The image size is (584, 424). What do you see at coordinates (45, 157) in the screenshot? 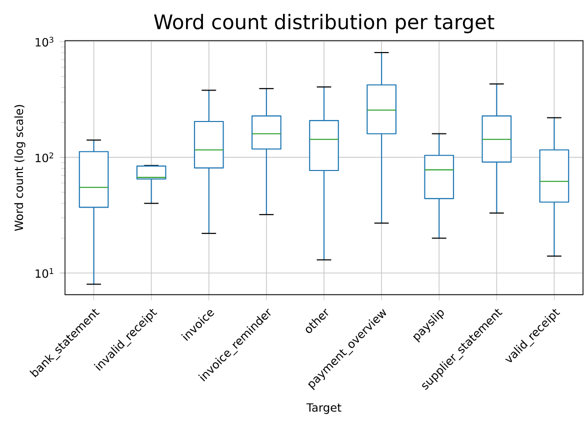
I see `y-tick-label: 10$^{2}$` at bounding box center [45, 157].